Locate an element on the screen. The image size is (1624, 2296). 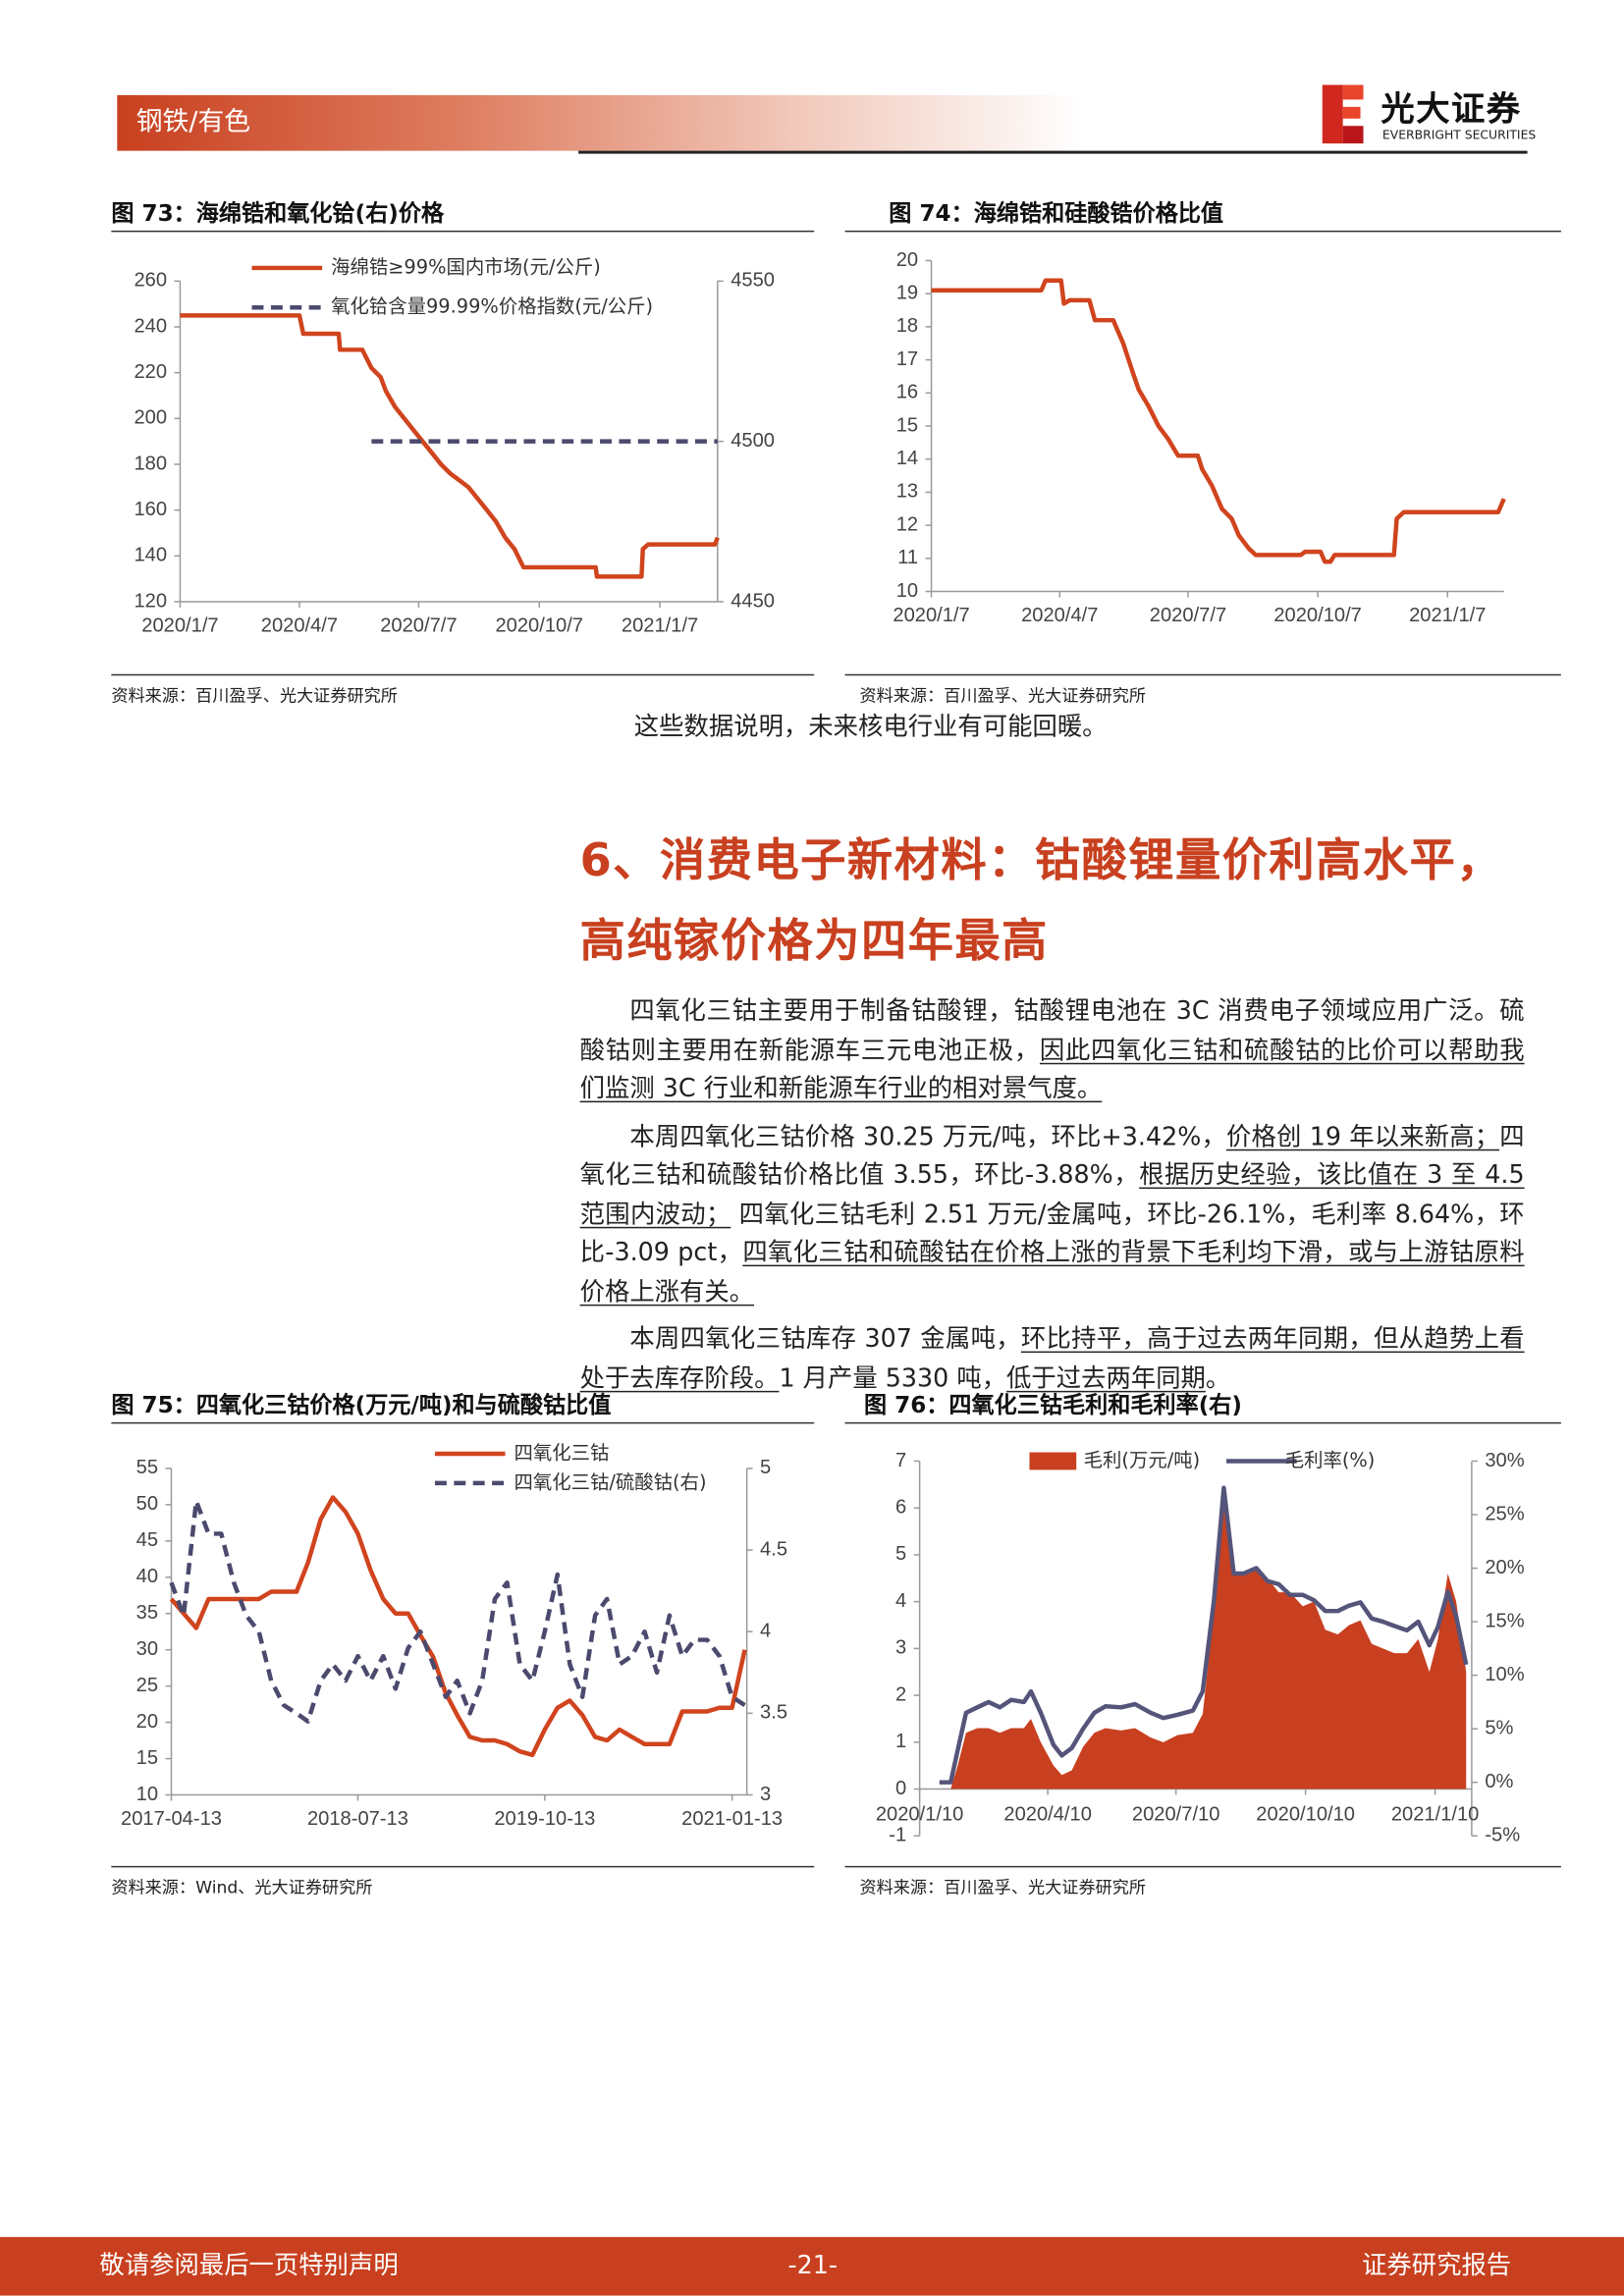
logo-icon is located at coordinates (1343, 114).